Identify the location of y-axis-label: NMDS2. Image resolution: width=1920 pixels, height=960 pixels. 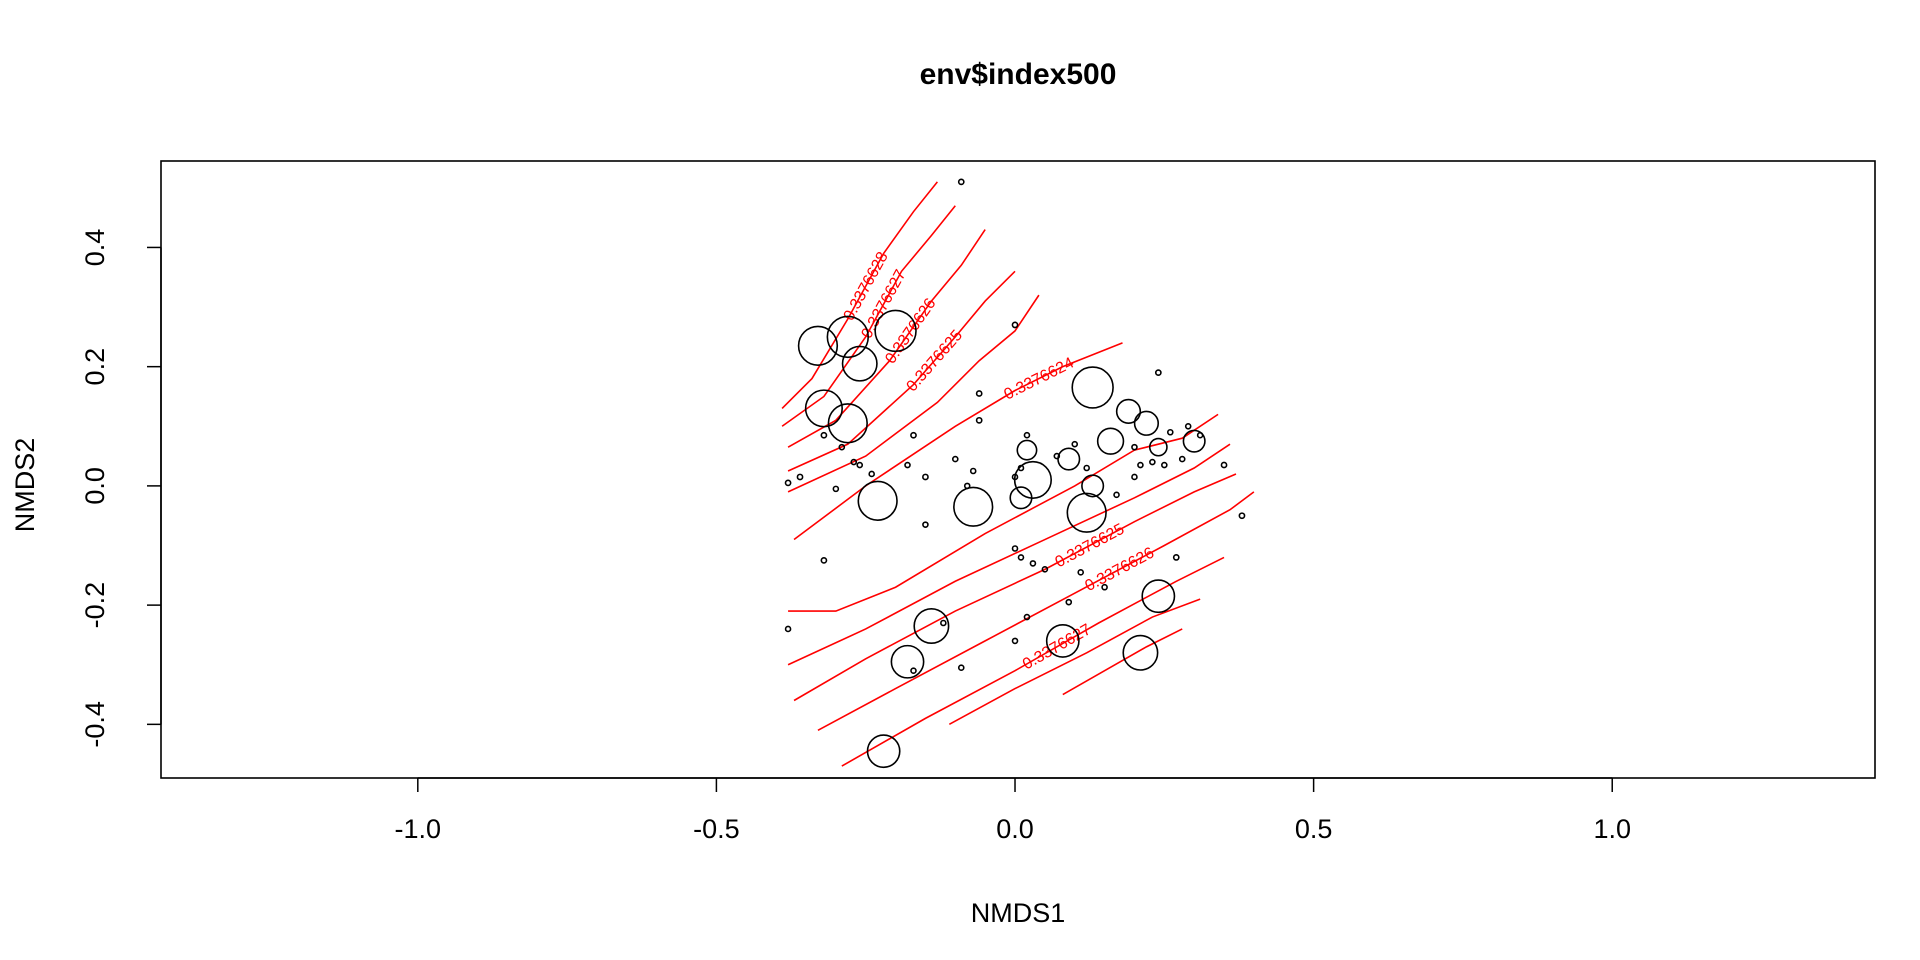
(25, 485).